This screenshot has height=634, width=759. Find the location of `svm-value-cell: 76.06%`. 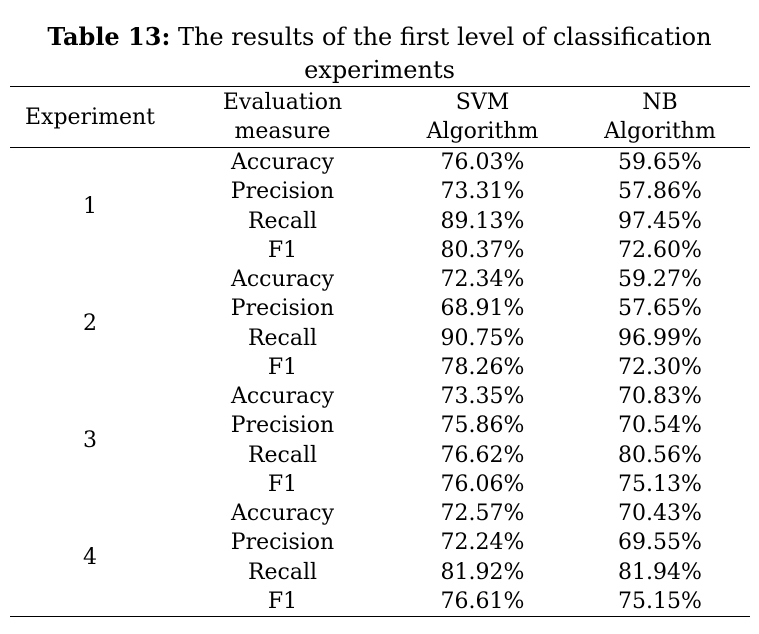

svm-value-cell: 76.06% is located at coordinates (482, 484).